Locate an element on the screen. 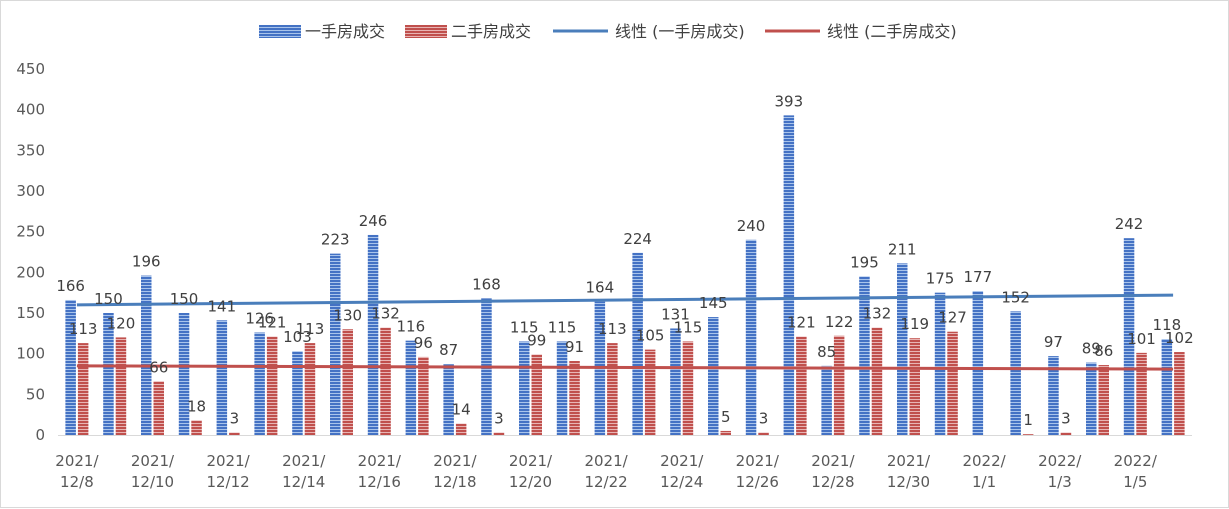 Image resolution: width=1229 pixels, height=509 pixels. data-label-series2: 1 is located at coordinates (1028, 420).